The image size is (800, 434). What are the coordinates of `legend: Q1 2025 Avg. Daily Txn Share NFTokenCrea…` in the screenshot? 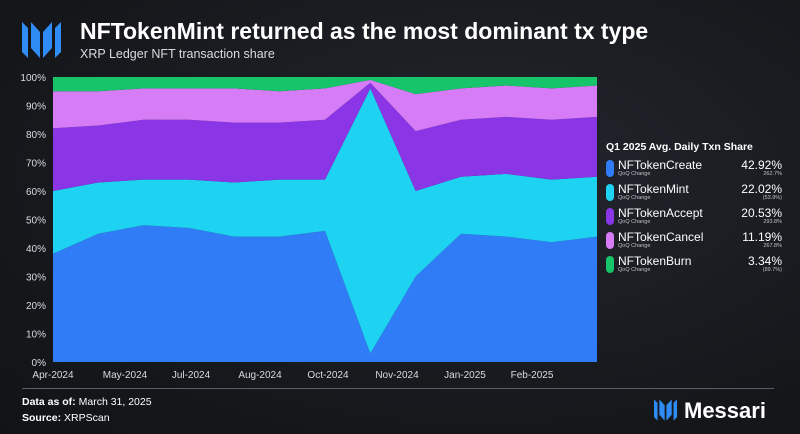 It's located at (693, 209).